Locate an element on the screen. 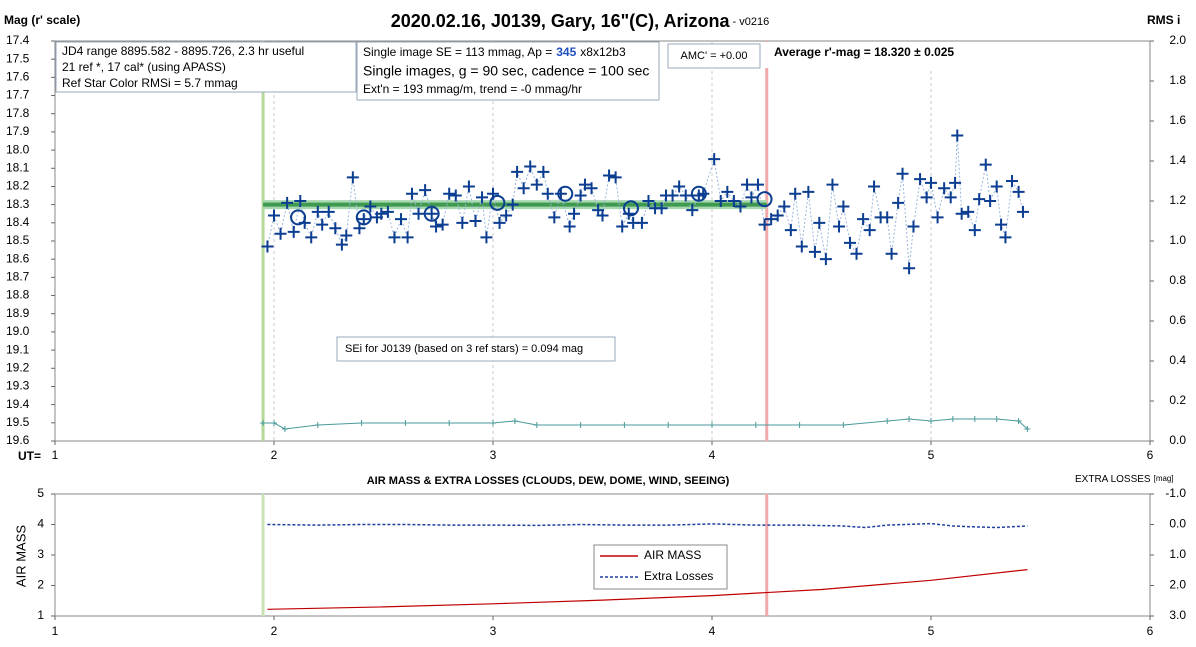 This screenshot has height=647, width=1196. y2-tick-label: 1.4 is located at coordinates (1177, 160).